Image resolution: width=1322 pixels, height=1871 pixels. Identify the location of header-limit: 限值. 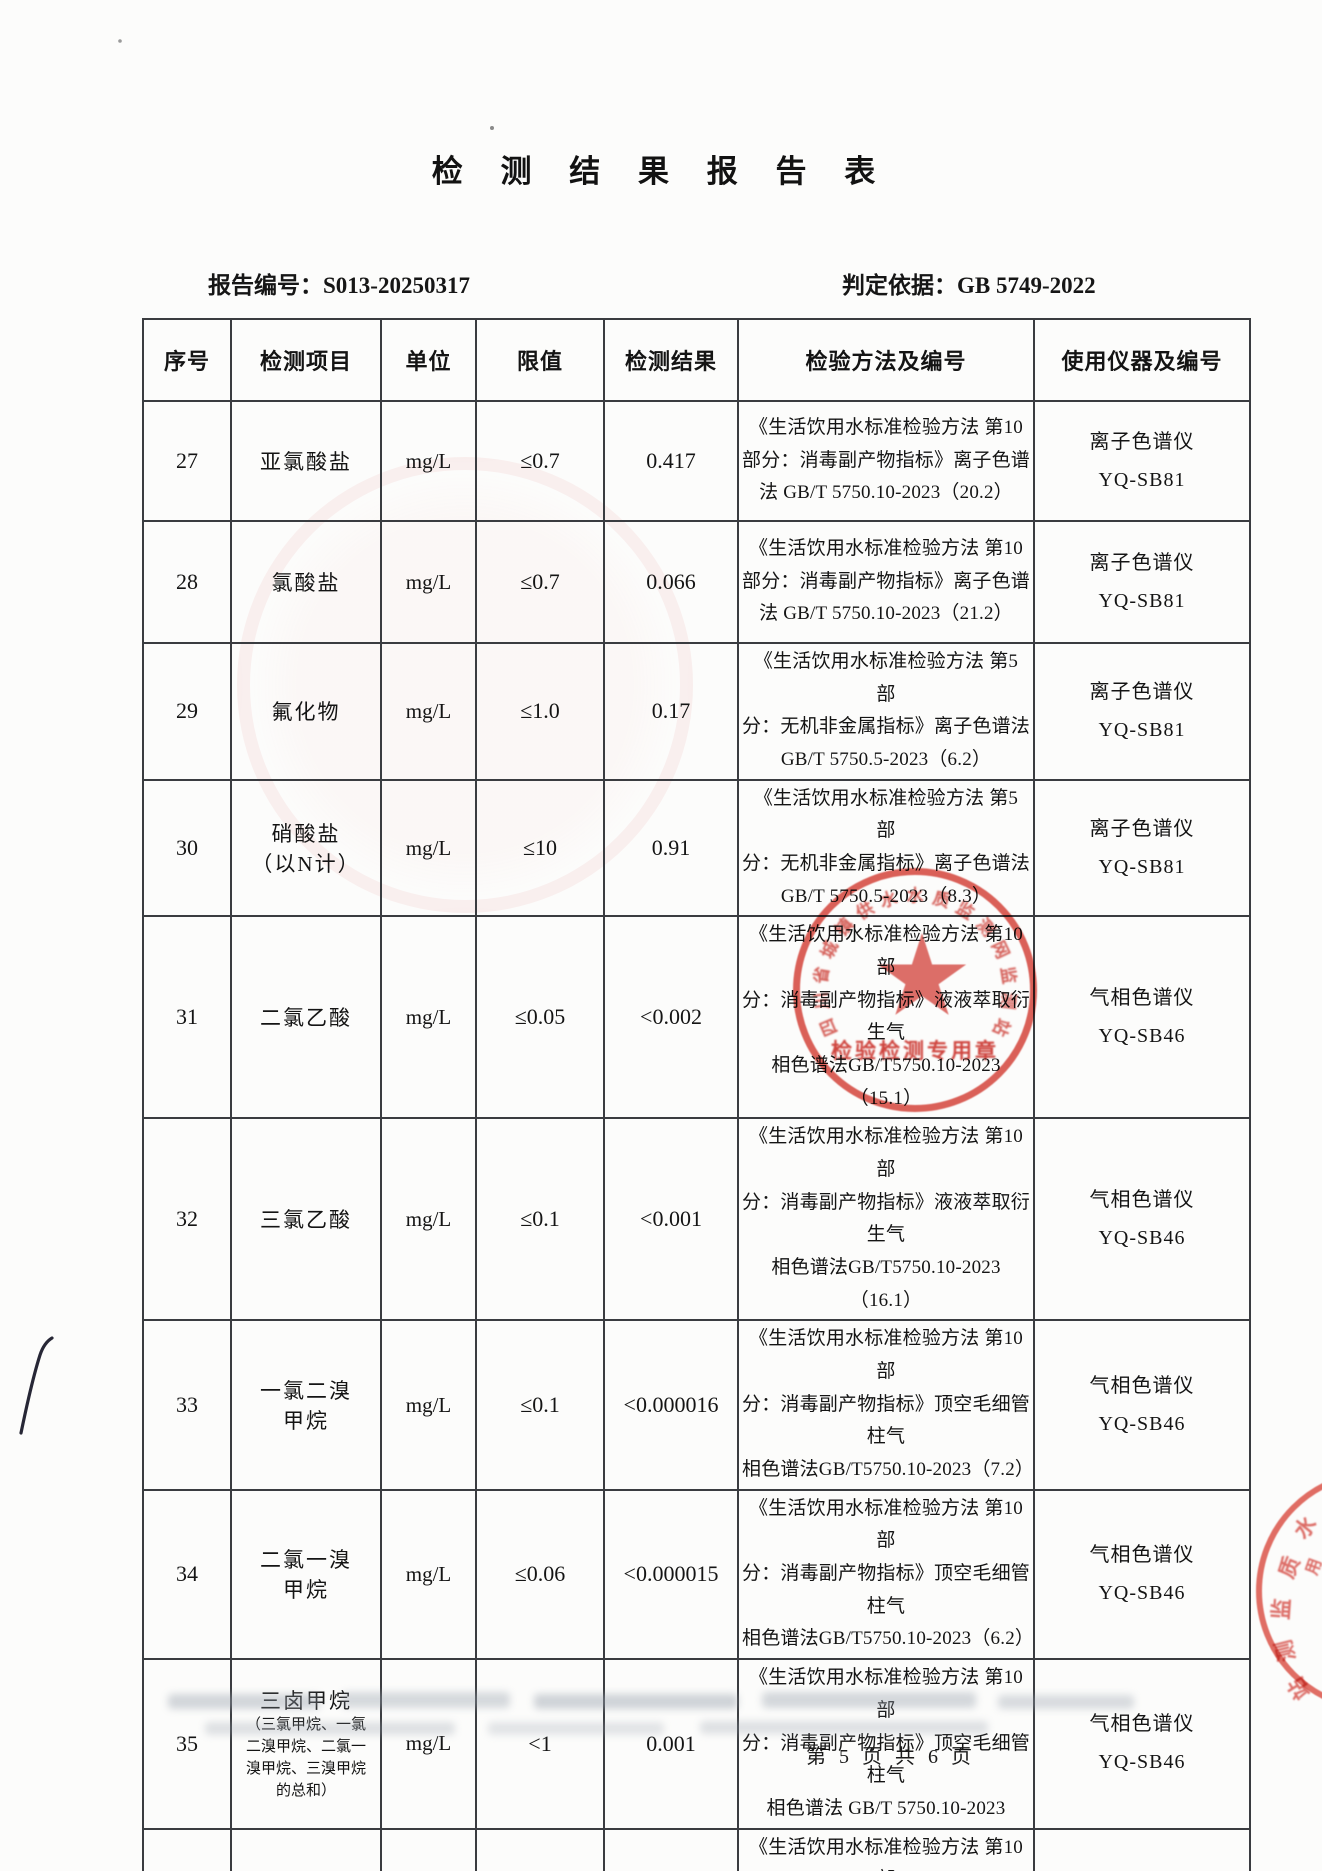
(540, 360).